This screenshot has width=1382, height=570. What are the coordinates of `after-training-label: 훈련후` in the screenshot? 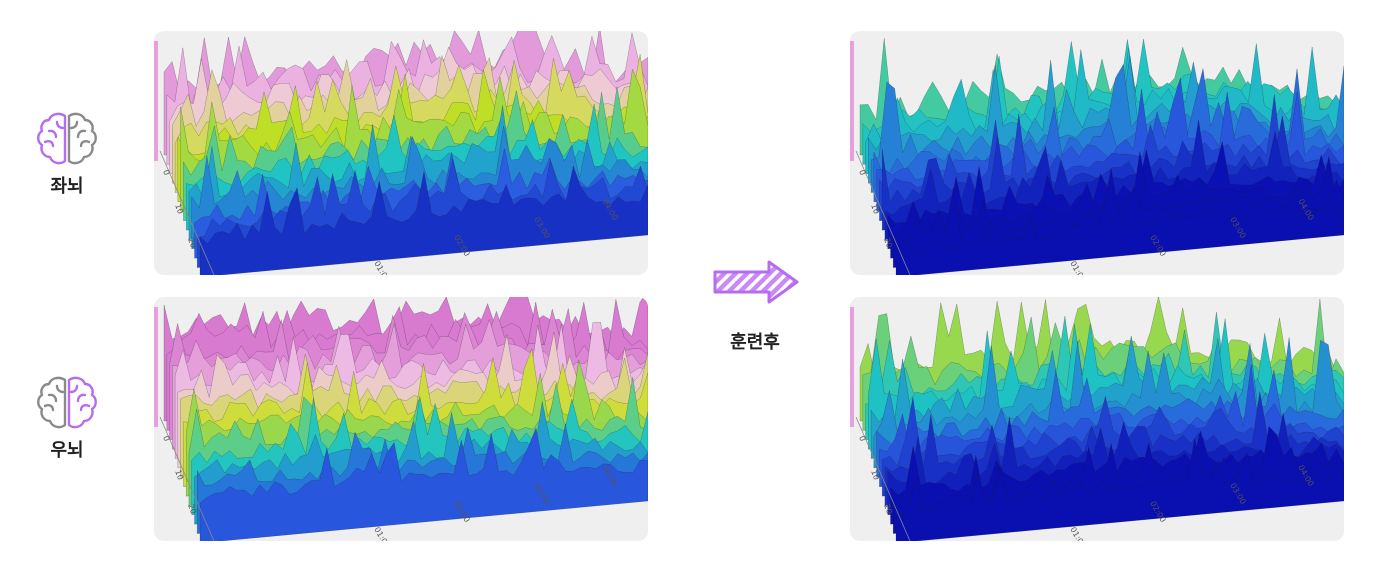 It's located at (755, 342).